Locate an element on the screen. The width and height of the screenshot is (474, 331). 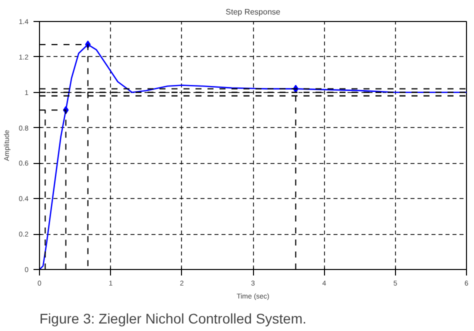
chart-title: Step Response is located at coordinates (253, 12).